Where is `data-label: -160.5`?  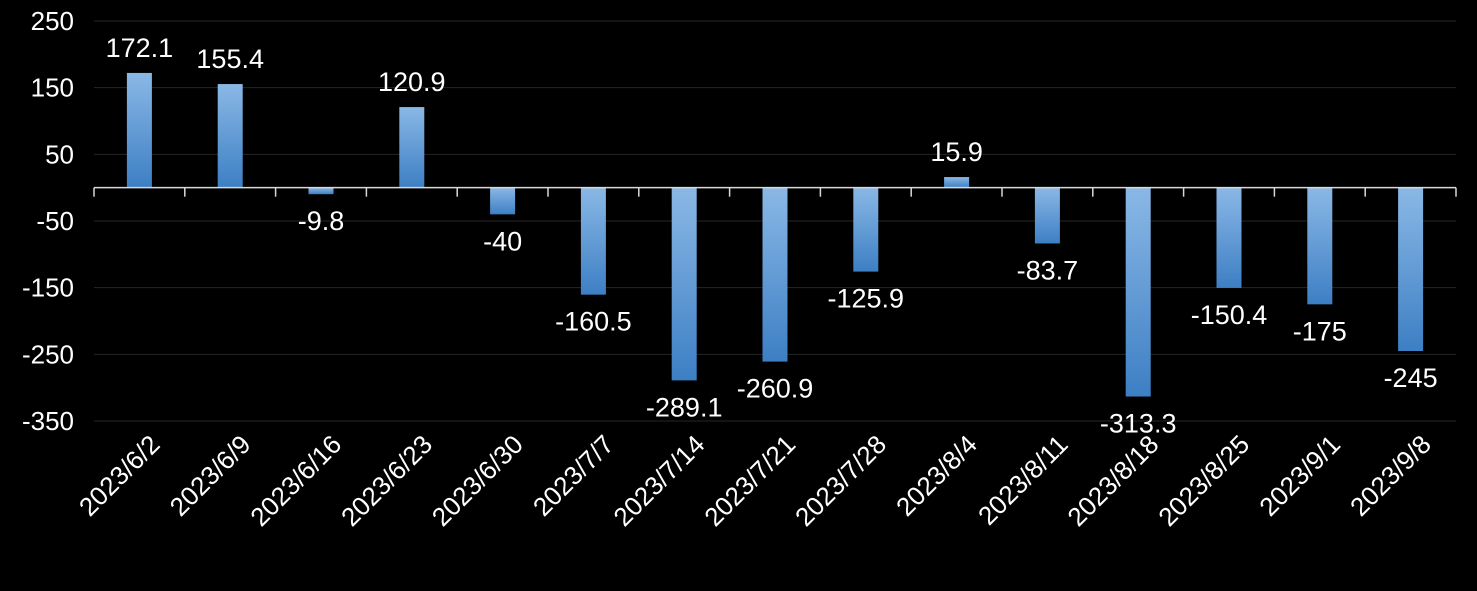 data-label: -160.5 is located at coordinates (593, 322).